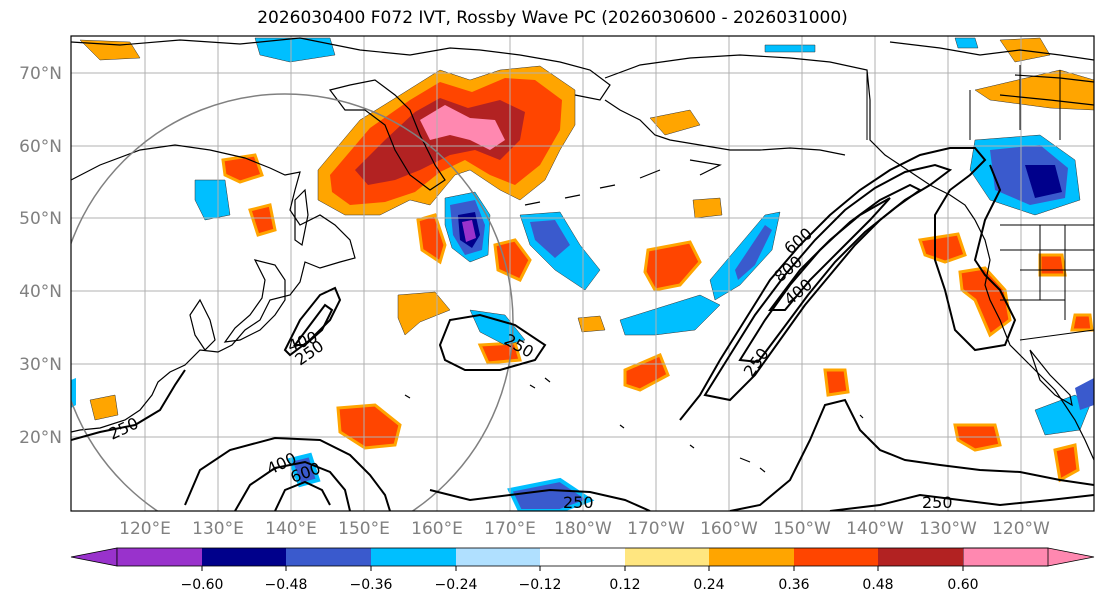 The width and height of the screenshot is (1105, 604). Describe the element at coordinates (550, 239) in the screenshot. I see `ivt-anomaly-aleutian-negative-core` at that location.